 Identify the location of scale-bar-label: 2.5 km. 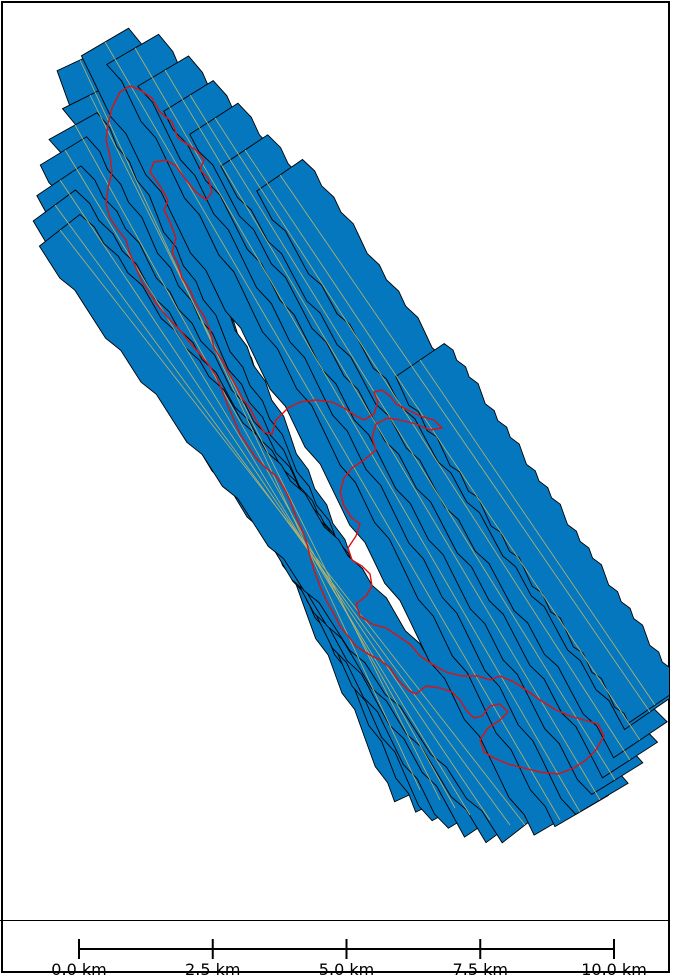
(212, 969).